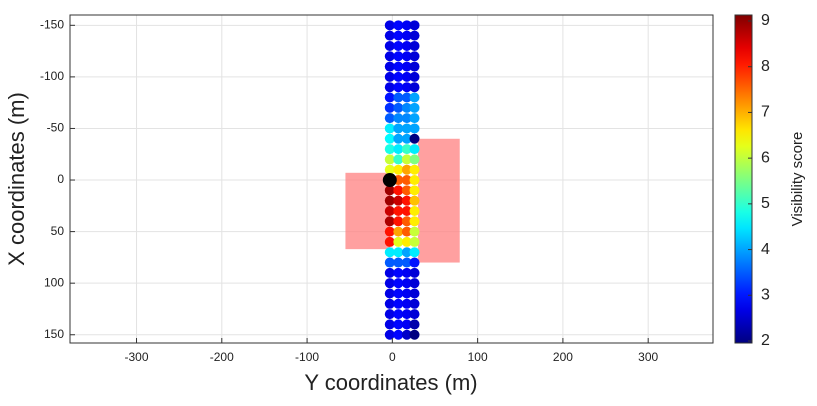  Describe the element at coordinates (765, 340) in the screenshot. I see `colorbar-tick-label: 2` at that location.